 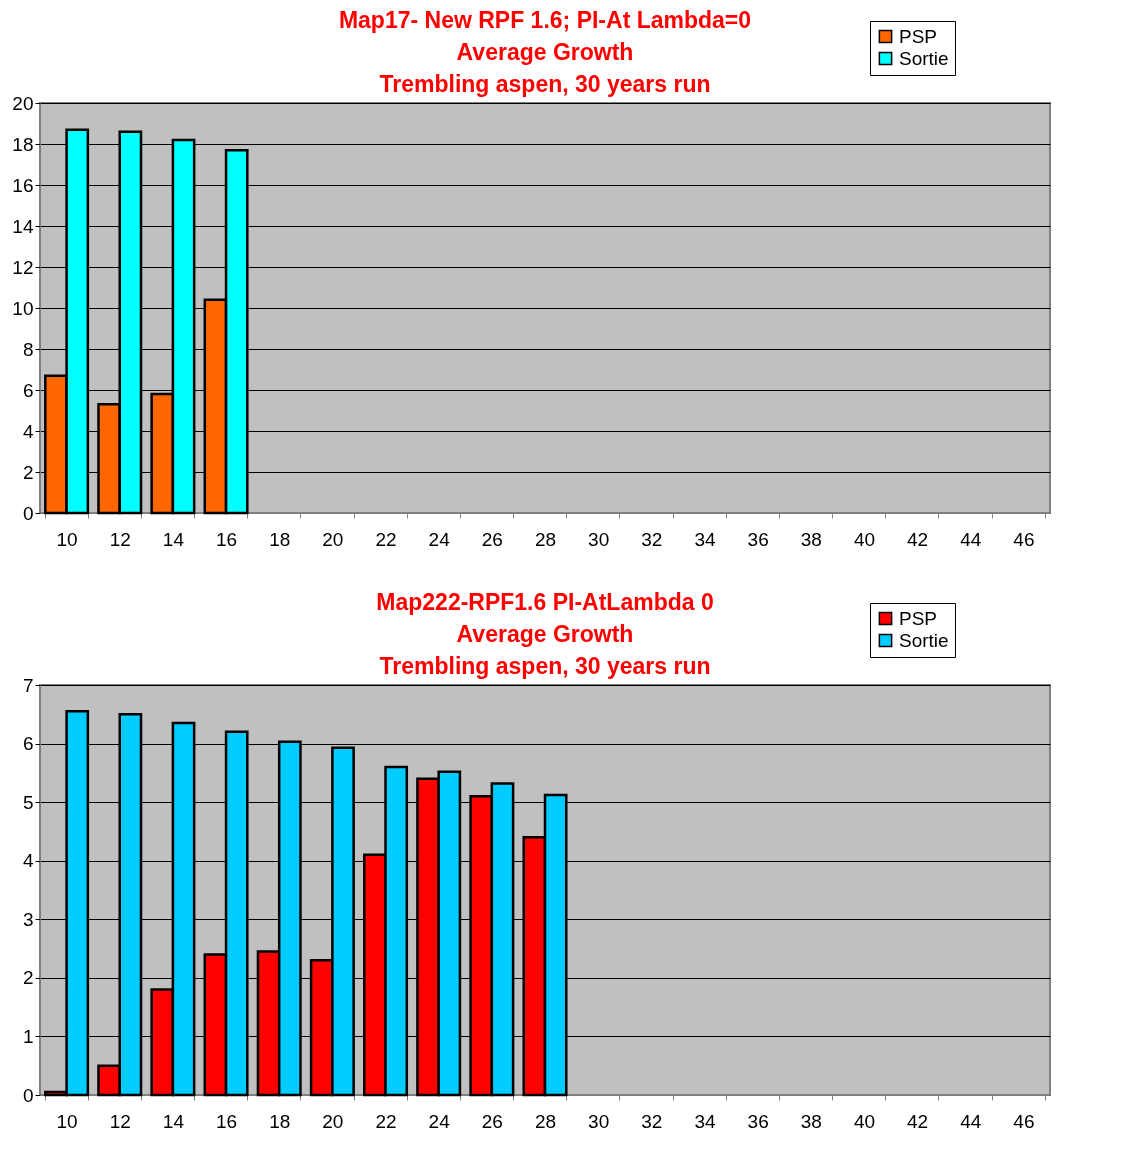 I want to click on y-tick-label: 14, so click(x=23, y=226).